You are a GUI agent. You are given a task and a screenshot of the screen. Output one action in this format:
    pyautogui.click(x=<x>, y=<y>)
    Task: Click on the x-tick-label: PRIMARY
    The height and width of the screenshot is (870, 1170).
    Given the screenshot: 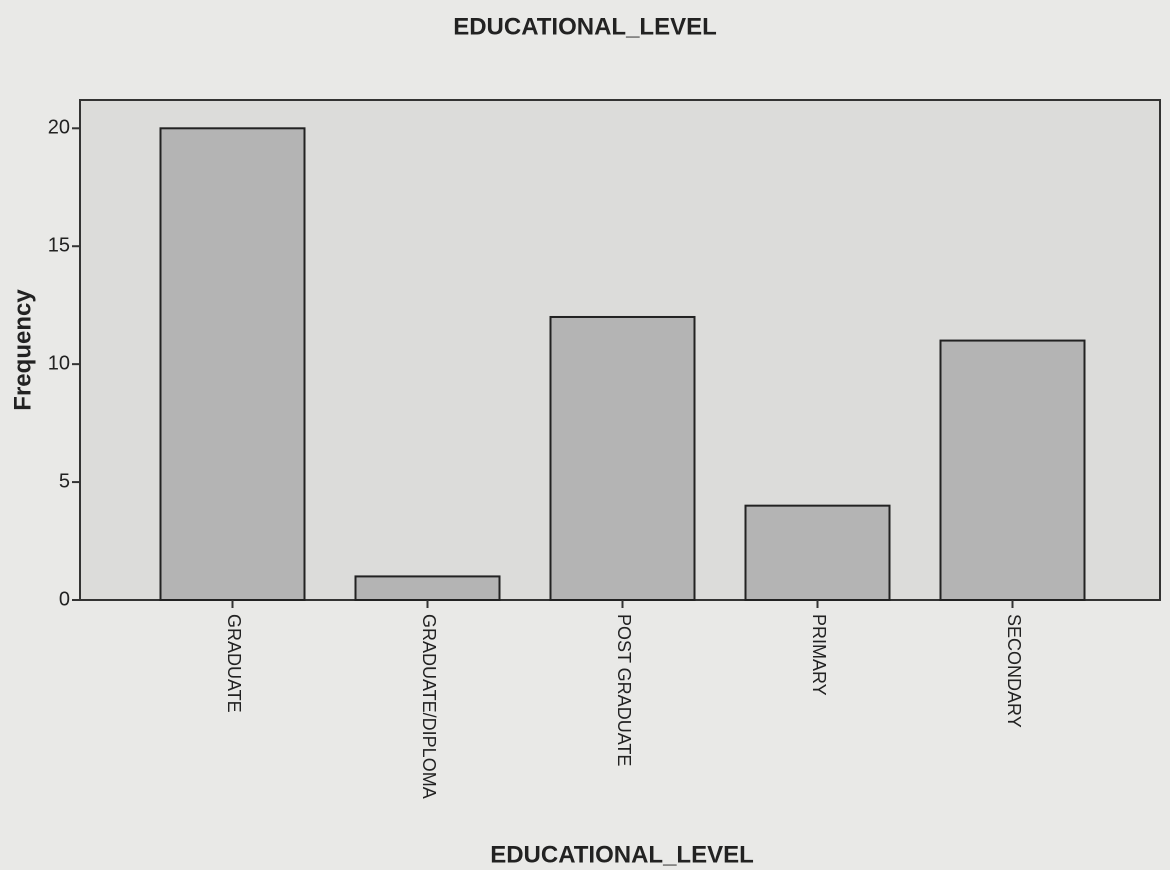 What is the action you would take?
    pyautogui.click(x=819, y=655)
    